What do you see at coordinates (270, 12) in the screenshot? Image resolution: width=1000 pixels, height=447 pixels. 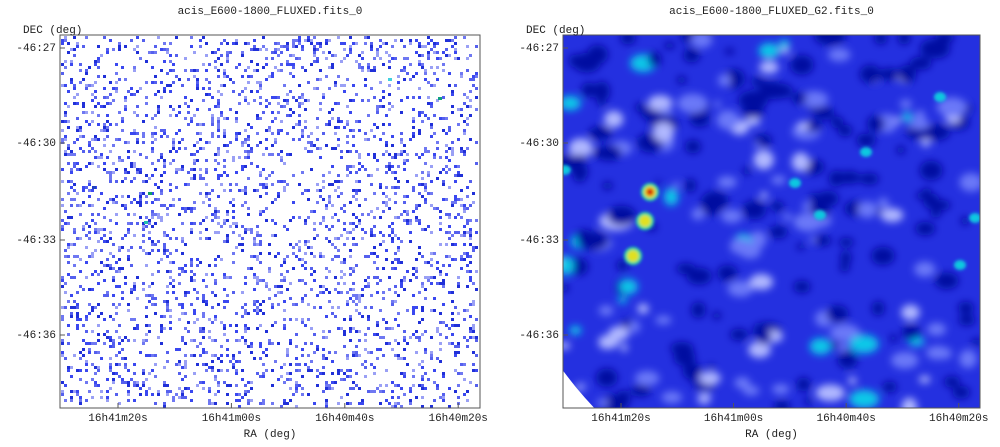 I see `panel-title: acis_E600-1800_FLUXED.fits_0` at bounding box center [270, 12].